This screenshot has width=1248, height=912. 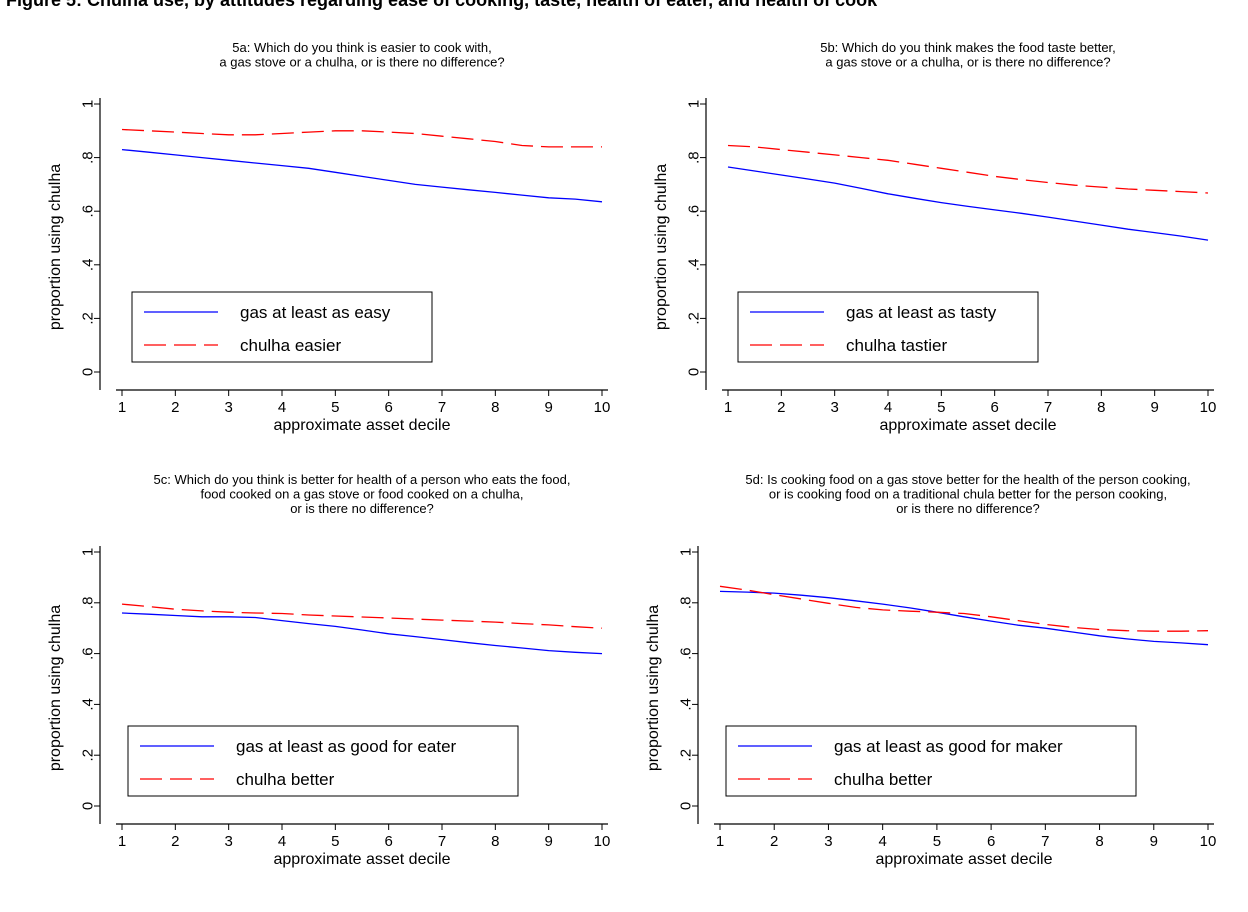 What do you see at coordinates (896, 345) in the screenshot?
I see `legend-label: chulha tastier` at bounding box center [896, 345].